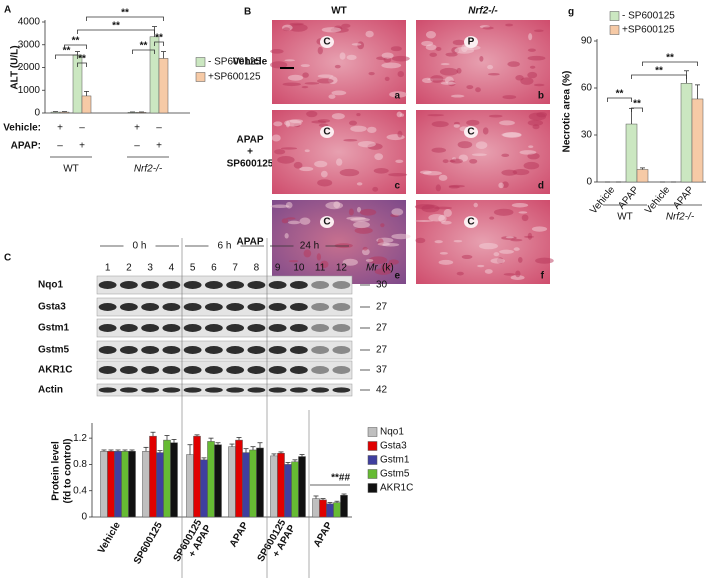  What do you see at coordinates (567, 112) in the screenshot?
I see `y-axis-label: Necrotic area (%)` at bounding box center [567, 112].